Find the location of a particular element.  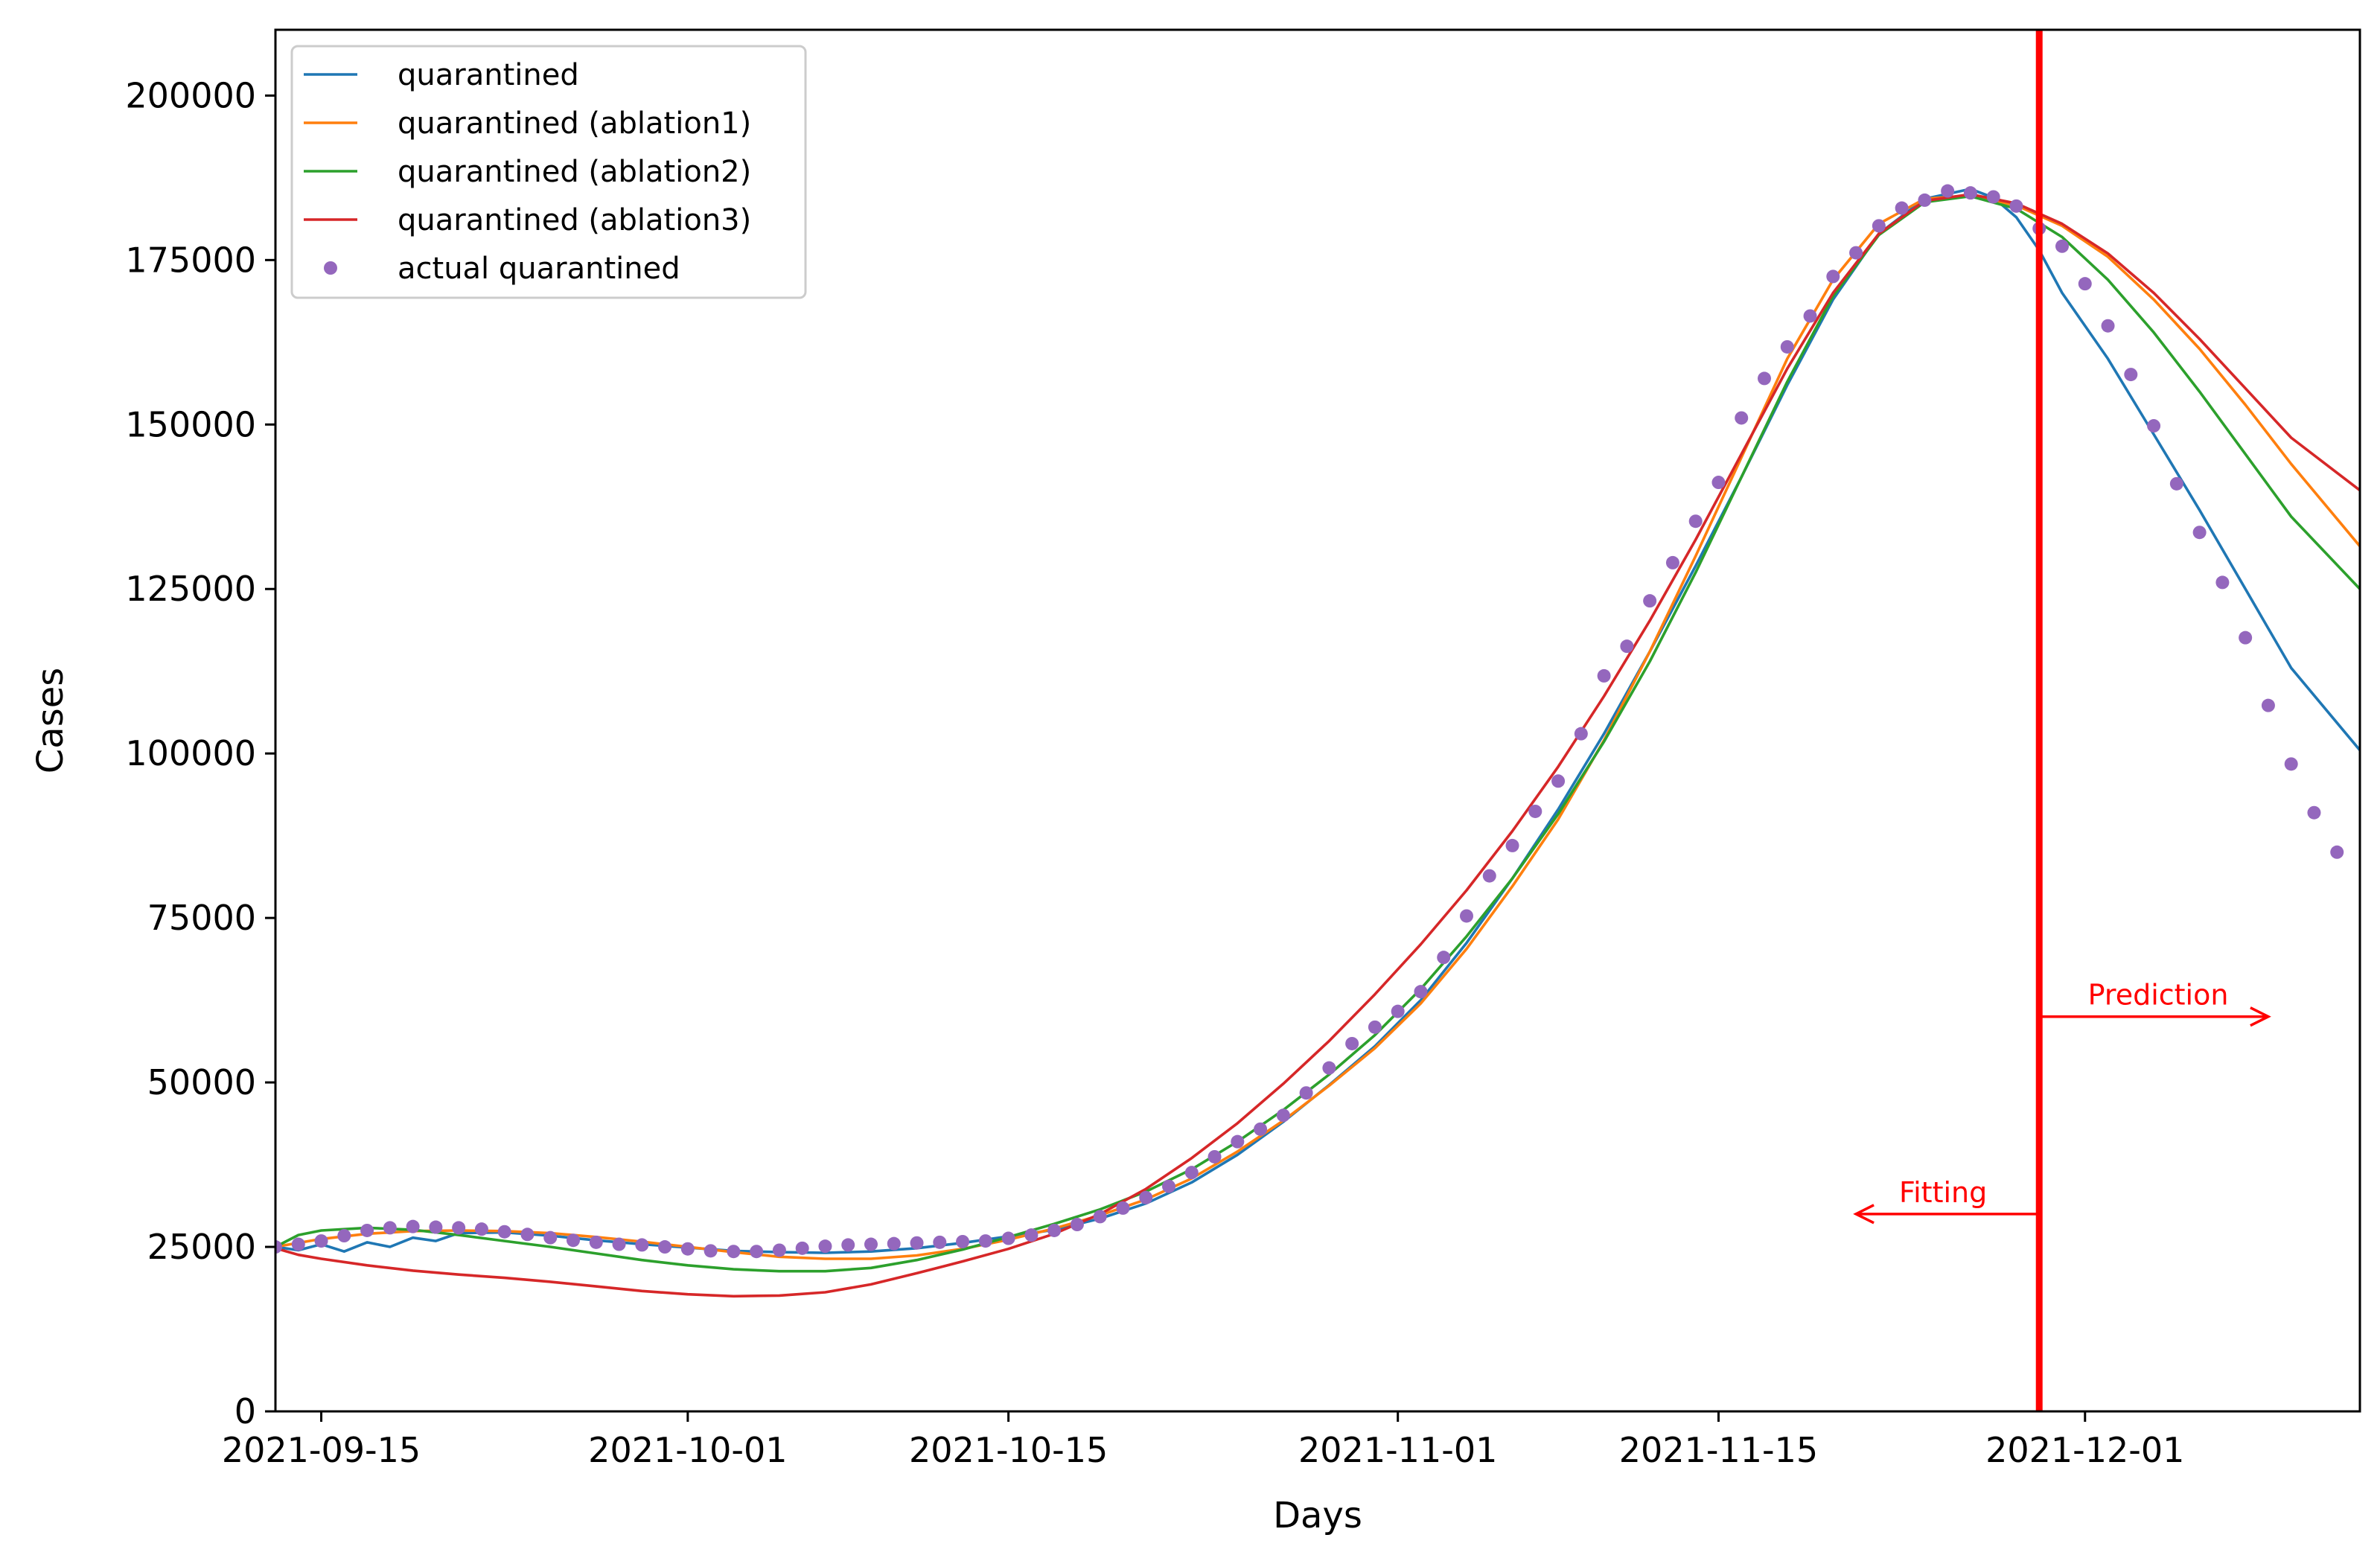

x-tick-label: 2021-12-01 is located at coordinates (2084, 1450).